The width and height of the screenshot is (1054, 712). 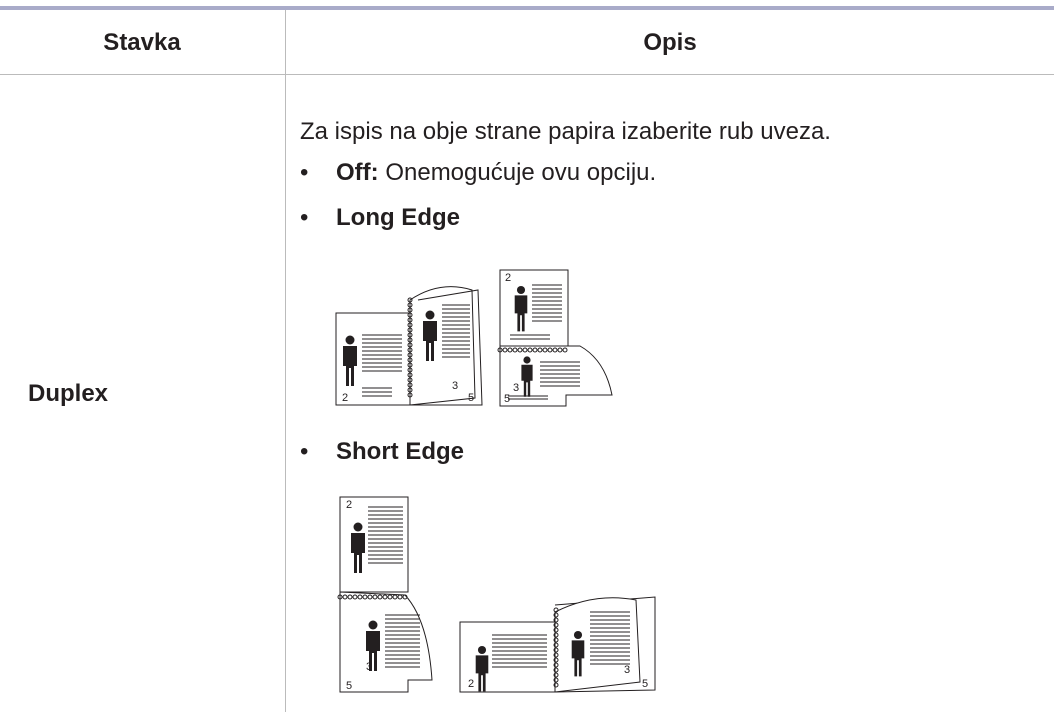 What do you see at coordinates (357, 172) in the screenshot?
I see `option-label: Off:` at bounding box center [357, 172].